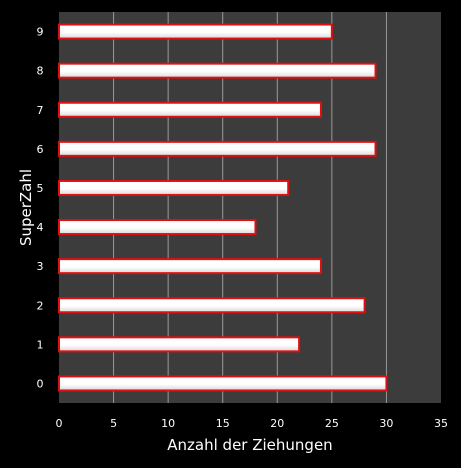 Image resolution: width=461 pixels, height=468 pixels. What do you see at coordinates (441, 423) in the screenshot?
I see `x-tick-label: 35` at bounding box center [441, 423].